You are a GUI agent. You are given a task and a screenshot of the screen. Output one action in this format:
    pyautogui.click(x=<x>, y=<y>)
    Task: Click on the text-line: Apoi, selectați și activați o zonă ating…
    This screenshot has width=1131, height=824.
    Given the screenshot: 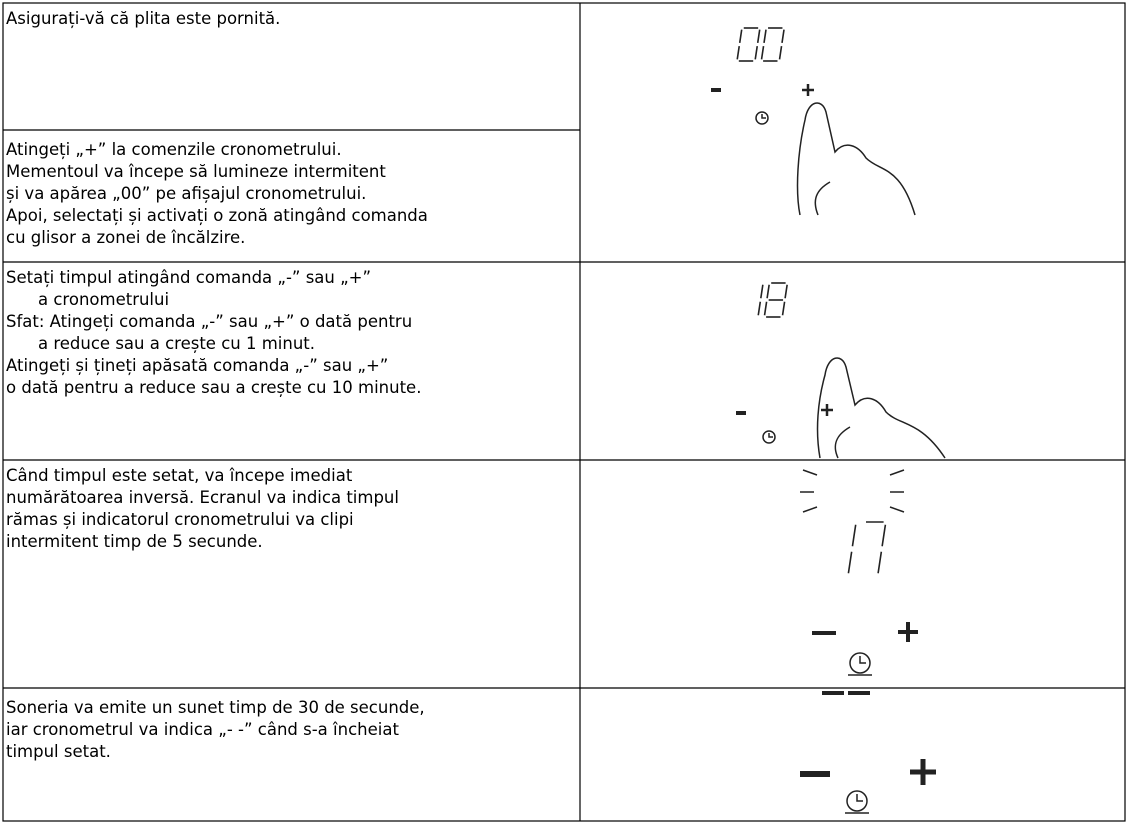 What is the action you would take?
    pyautogui.click(x=217, y=215)
    